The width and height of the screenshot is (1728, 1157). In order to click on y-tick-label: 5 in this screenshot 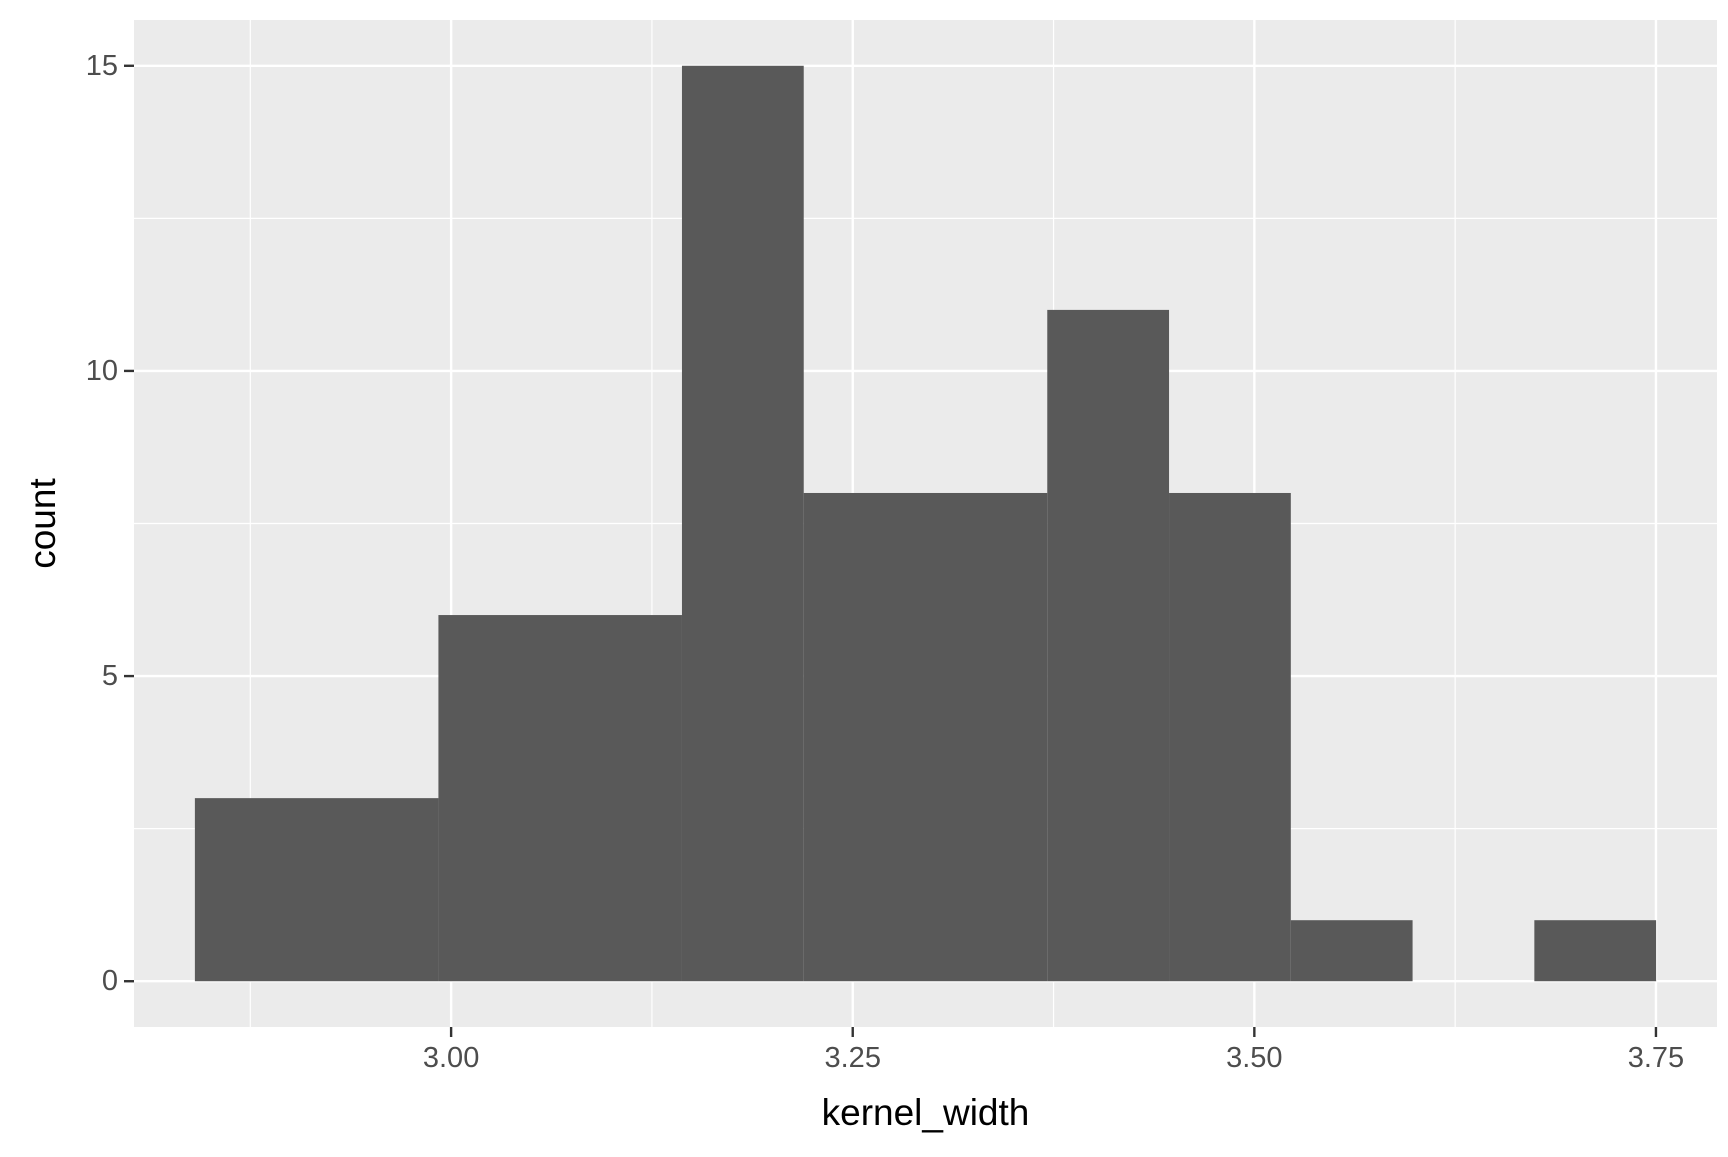, I will do `click(110, 676)`.